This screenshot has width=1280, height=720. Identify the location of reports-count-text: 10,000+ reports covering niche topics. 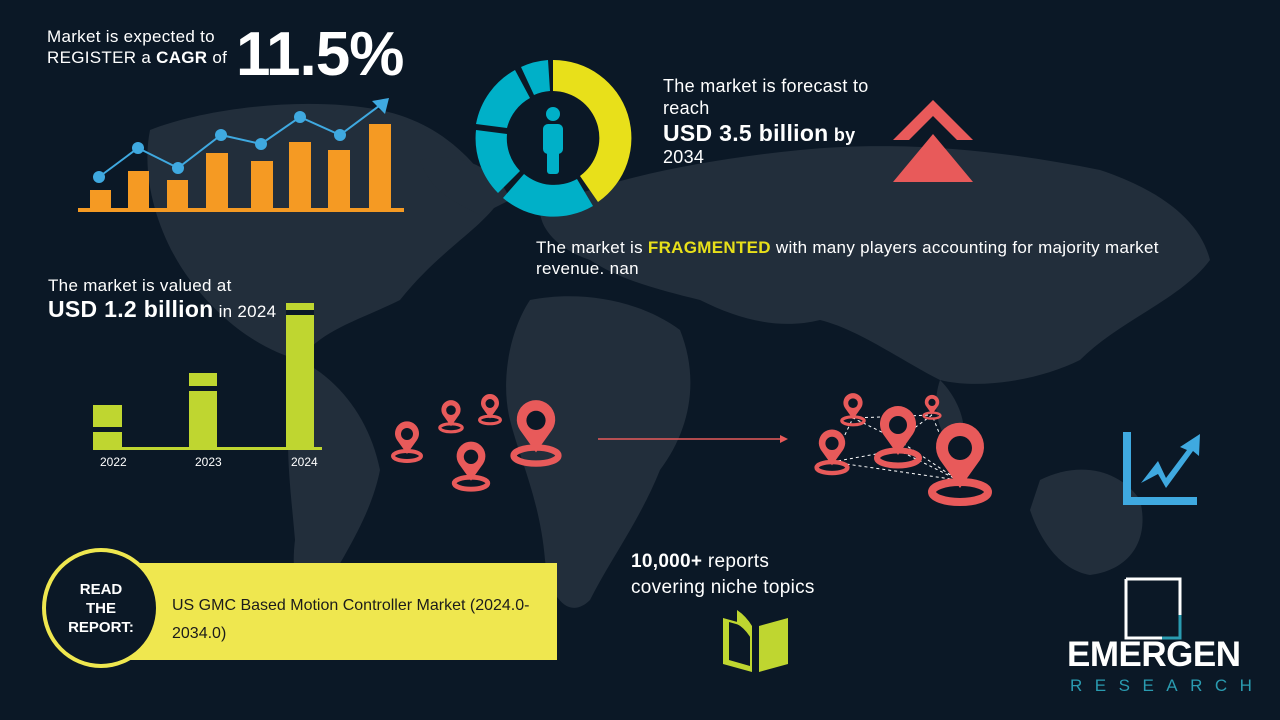
(723, 575).